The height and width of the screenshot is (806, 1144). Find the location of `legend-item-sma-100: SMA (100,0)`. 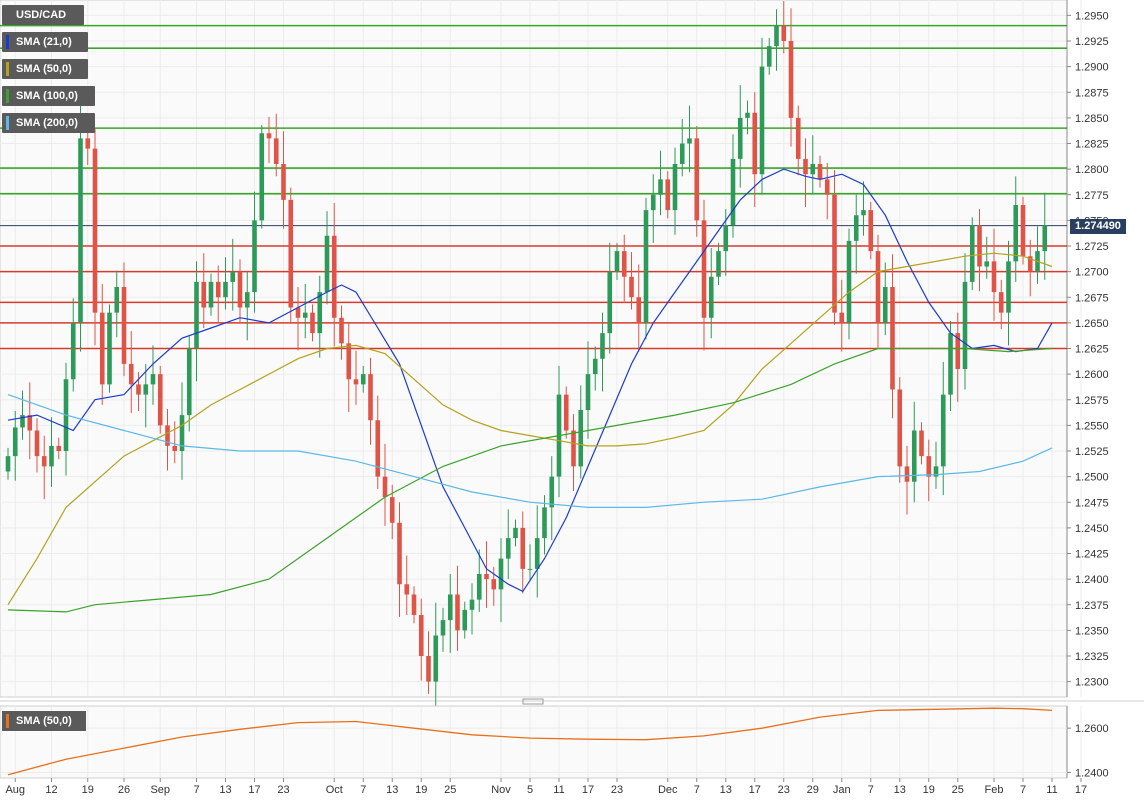

legend-item-sma-100: SMA (100,0) is located at coordinates (48, 96).